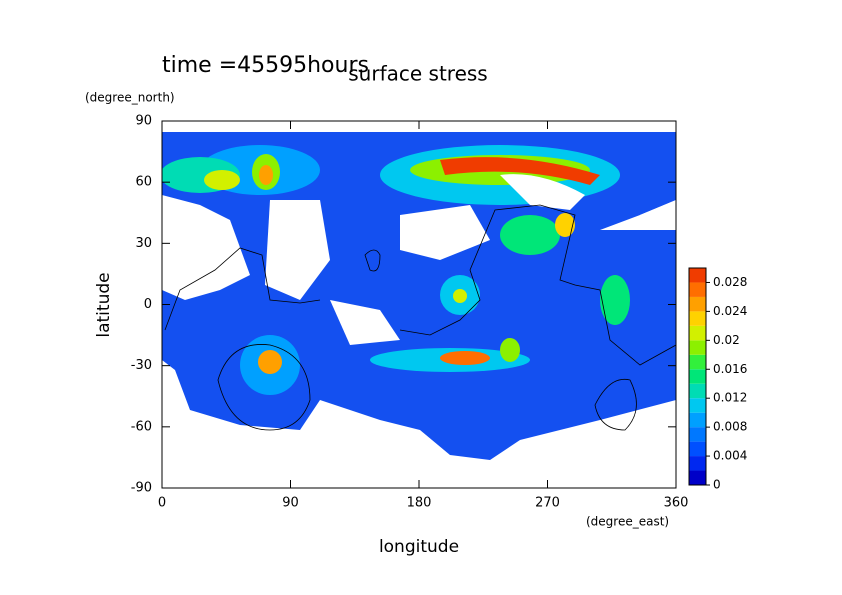 The image size is (842, 595). Describe the element at coordinates (141, 365) in the screenshot. I see `y-tick-label: -30` at that location.